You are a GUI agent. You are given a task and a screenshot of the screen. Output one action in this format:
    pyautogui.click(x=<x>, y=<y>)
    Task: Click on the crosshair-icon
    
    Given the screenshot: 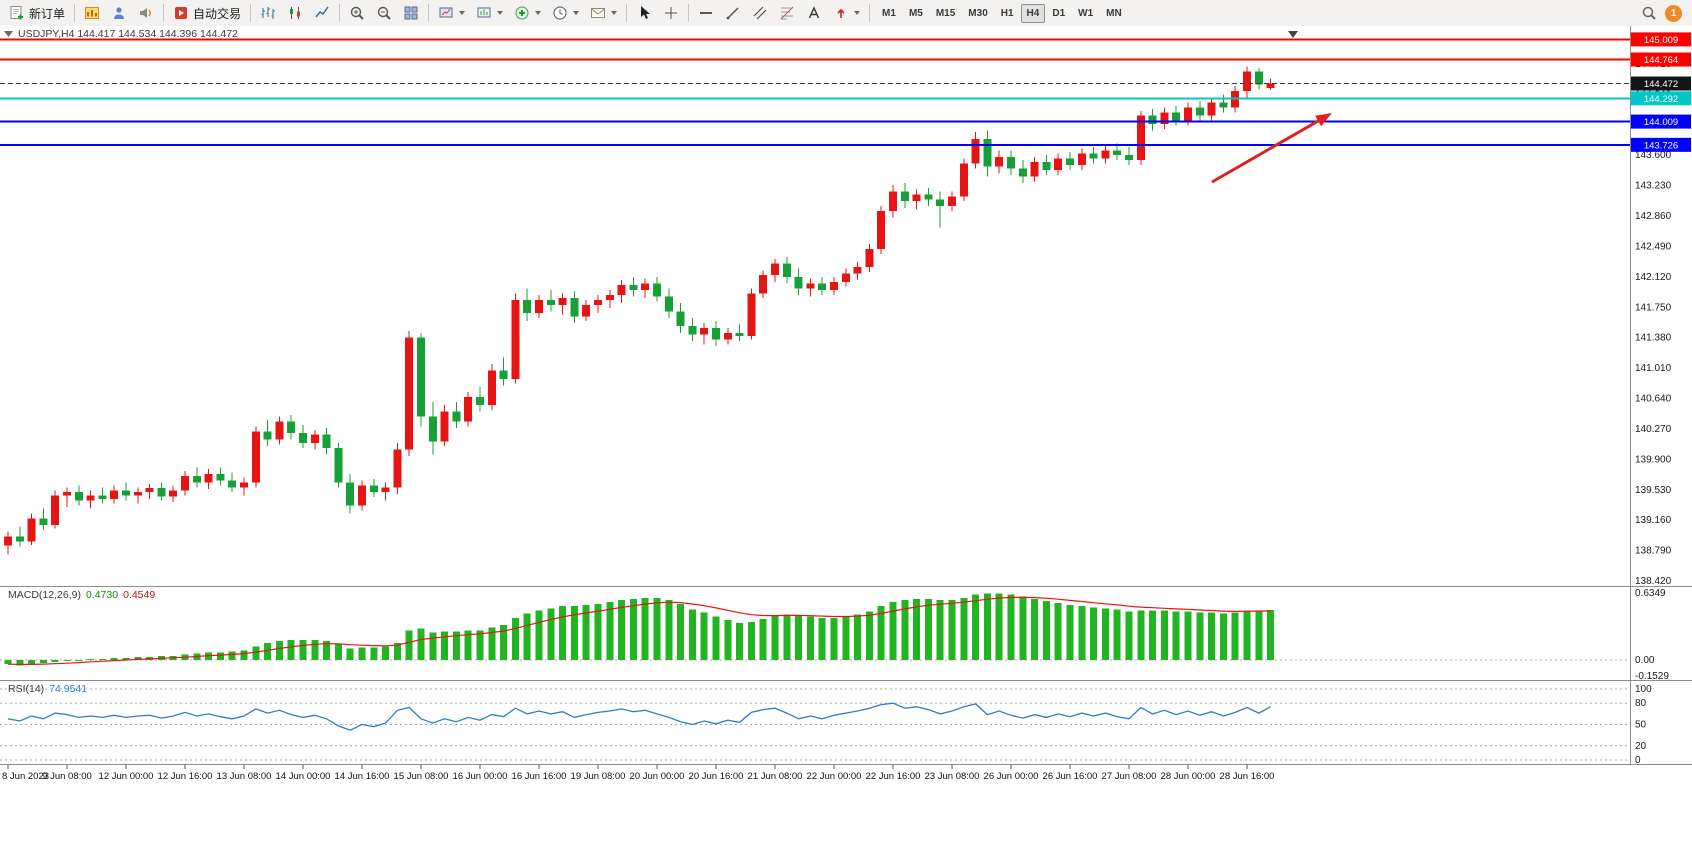 What is the action you would take?
    pyautogui.click(x=671, y=13)
    